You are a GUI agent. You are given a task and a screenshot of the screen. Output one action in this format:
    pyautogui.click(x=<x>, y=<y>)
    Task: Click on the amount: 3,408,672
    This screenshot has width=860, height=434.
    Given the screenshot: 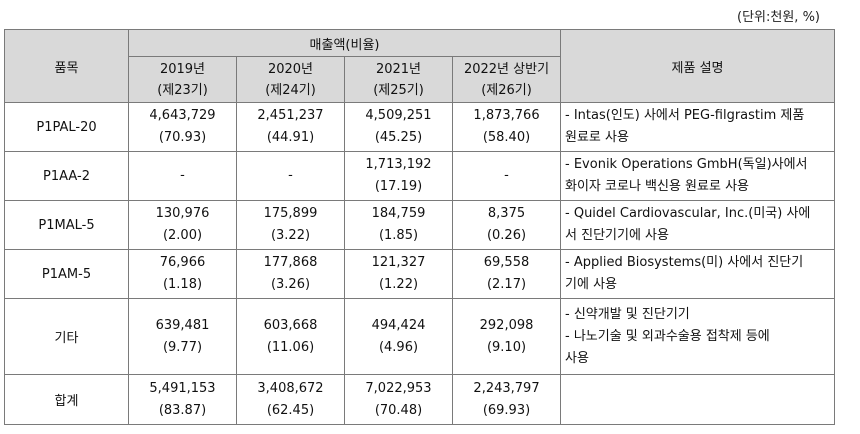 What is the action you would take?
    pyautogui.click(x=290, y=388)
    